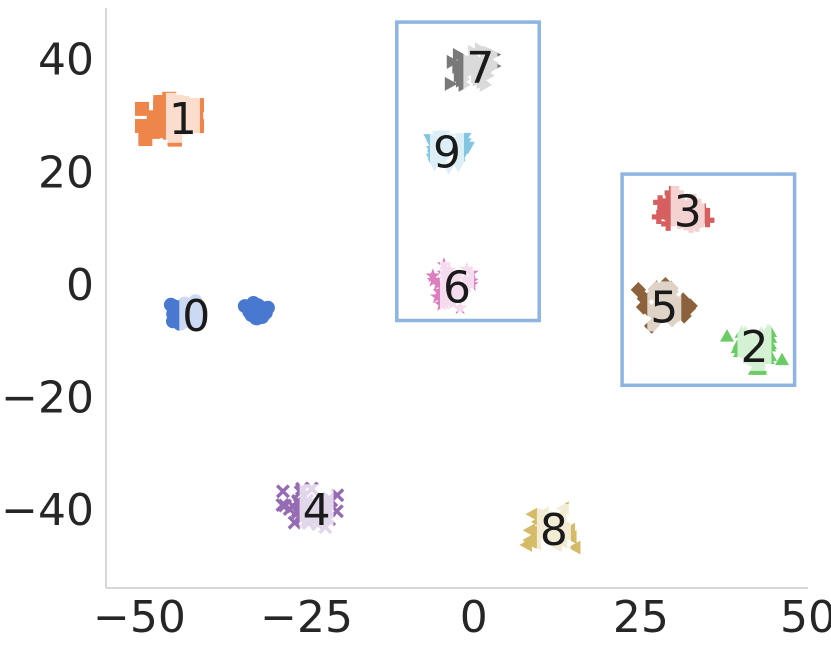 This screenshot has height=646, width=831. Describe the element at coordinates (80, 285) in the screenshot. I see `y-tick-label: 0` at that location.